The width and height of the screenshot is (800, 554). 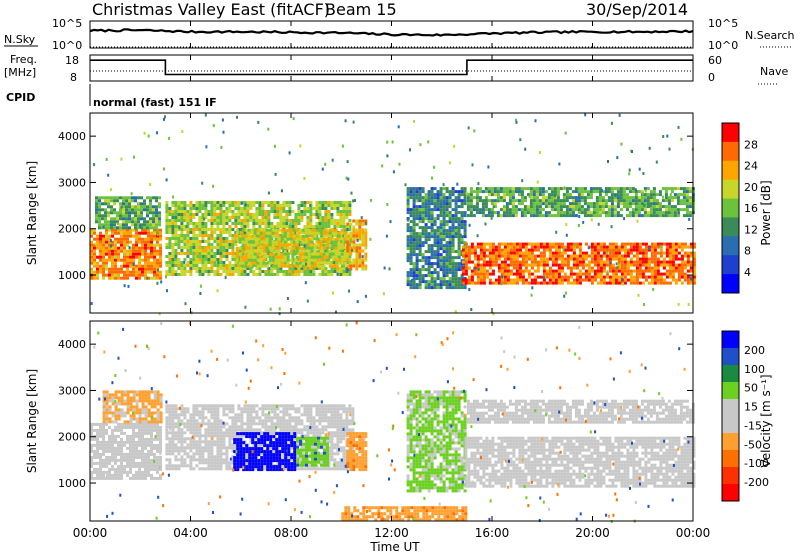 I want to click on colorbar-swatch, so click(x=730, y=284).